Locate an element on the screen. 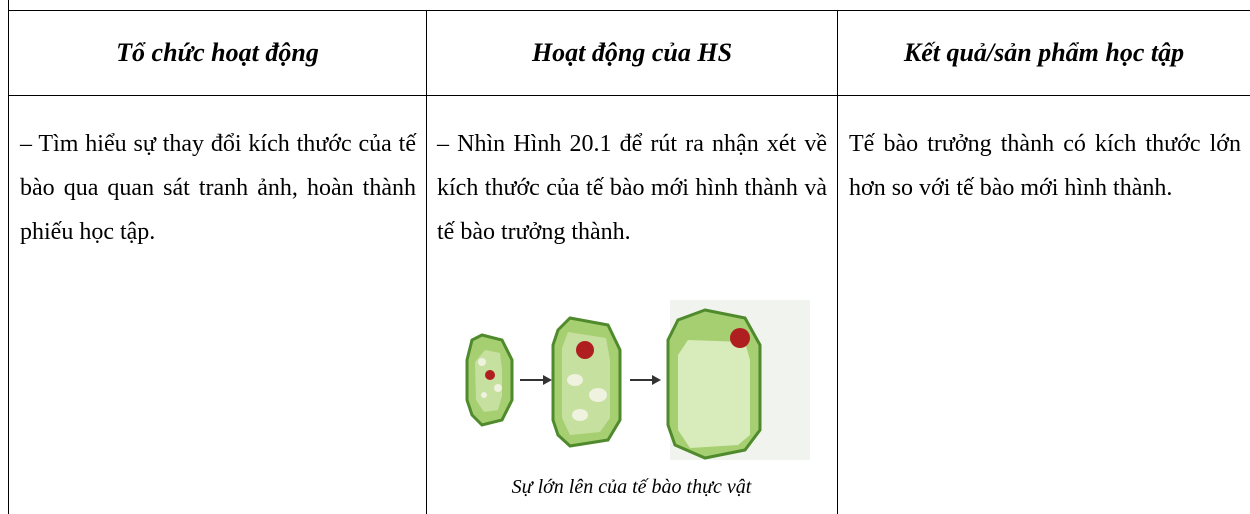 This screenshot has height=514, width=1250. header-cell: Hoạt động của HS is located at coordinates (632, 52).